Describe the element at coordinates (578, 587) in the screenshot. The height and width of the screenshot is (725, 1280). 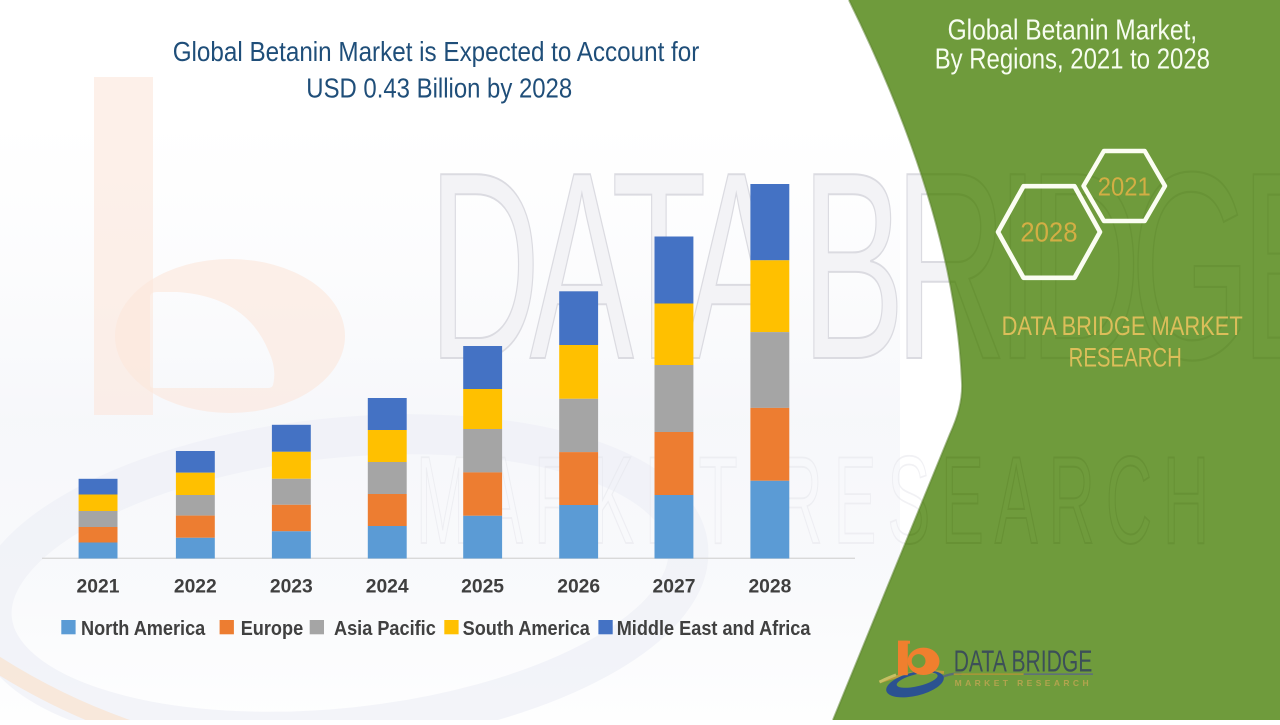
I see `svg-text: 2026` at that location.